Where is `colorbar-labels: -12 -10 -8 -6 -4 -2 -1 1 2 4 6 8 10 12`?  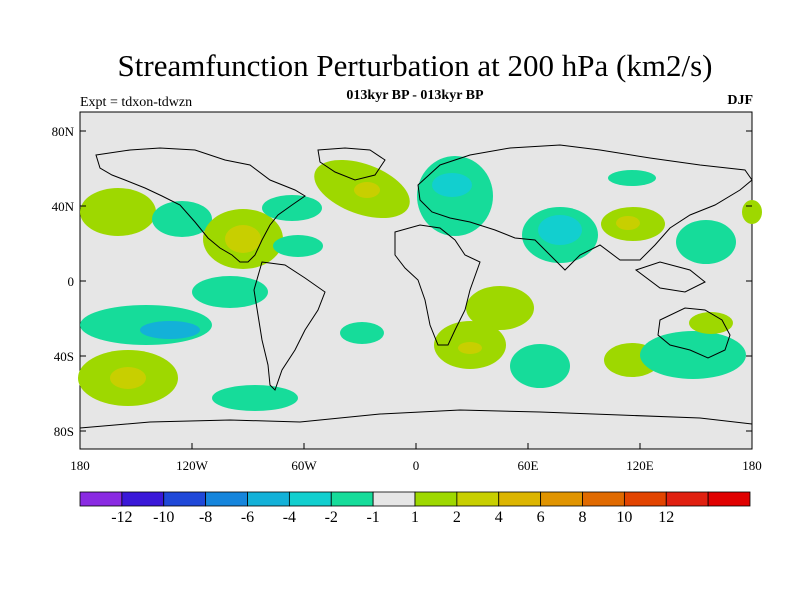
colorbar-labels: -12 -10 -8 -6 -4 -2 -1 1 2 4 6 8 10 12 is located at coordinates (392, 517).